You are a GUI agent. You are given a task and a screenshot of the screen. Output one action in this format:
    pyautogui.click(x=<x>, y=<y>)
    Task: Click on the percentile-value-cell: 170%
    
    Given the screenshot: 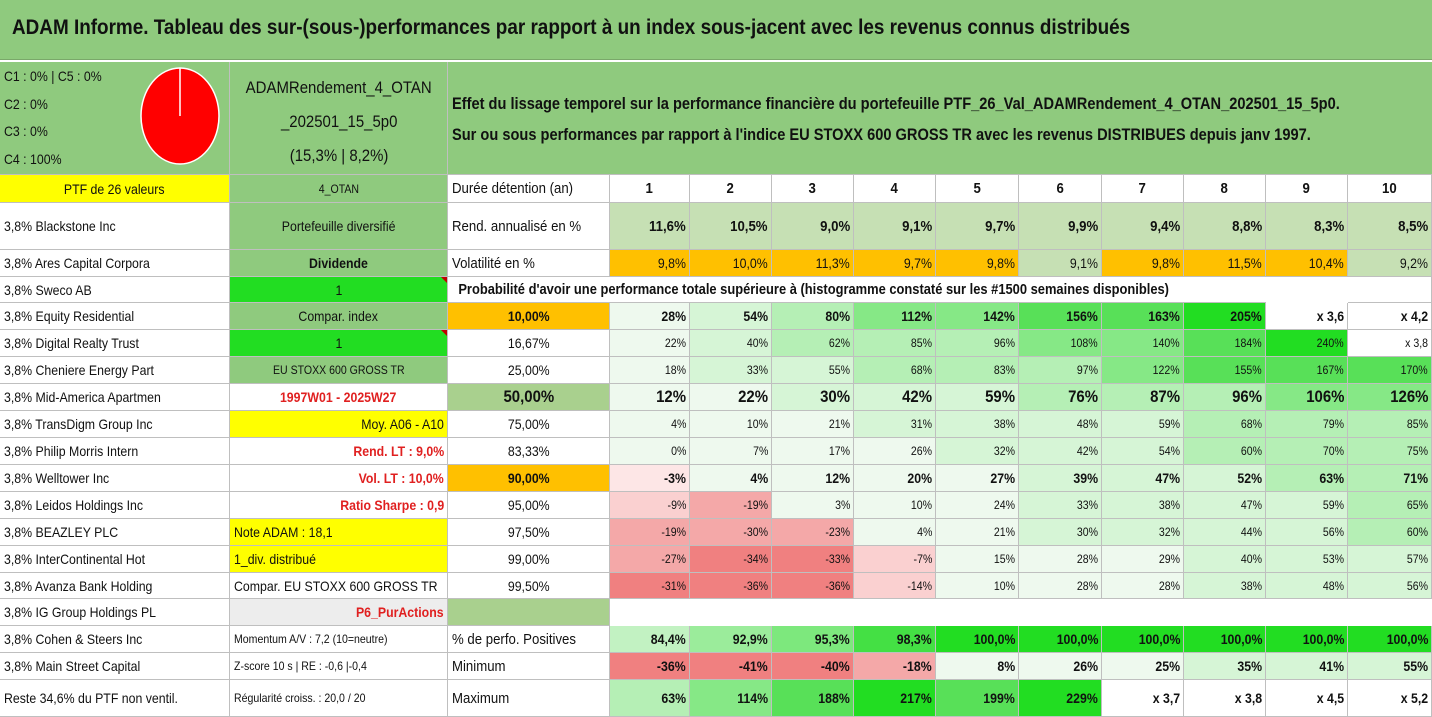 What is the action you would take?
    pyautogui.click(x=1390, y=370)
    